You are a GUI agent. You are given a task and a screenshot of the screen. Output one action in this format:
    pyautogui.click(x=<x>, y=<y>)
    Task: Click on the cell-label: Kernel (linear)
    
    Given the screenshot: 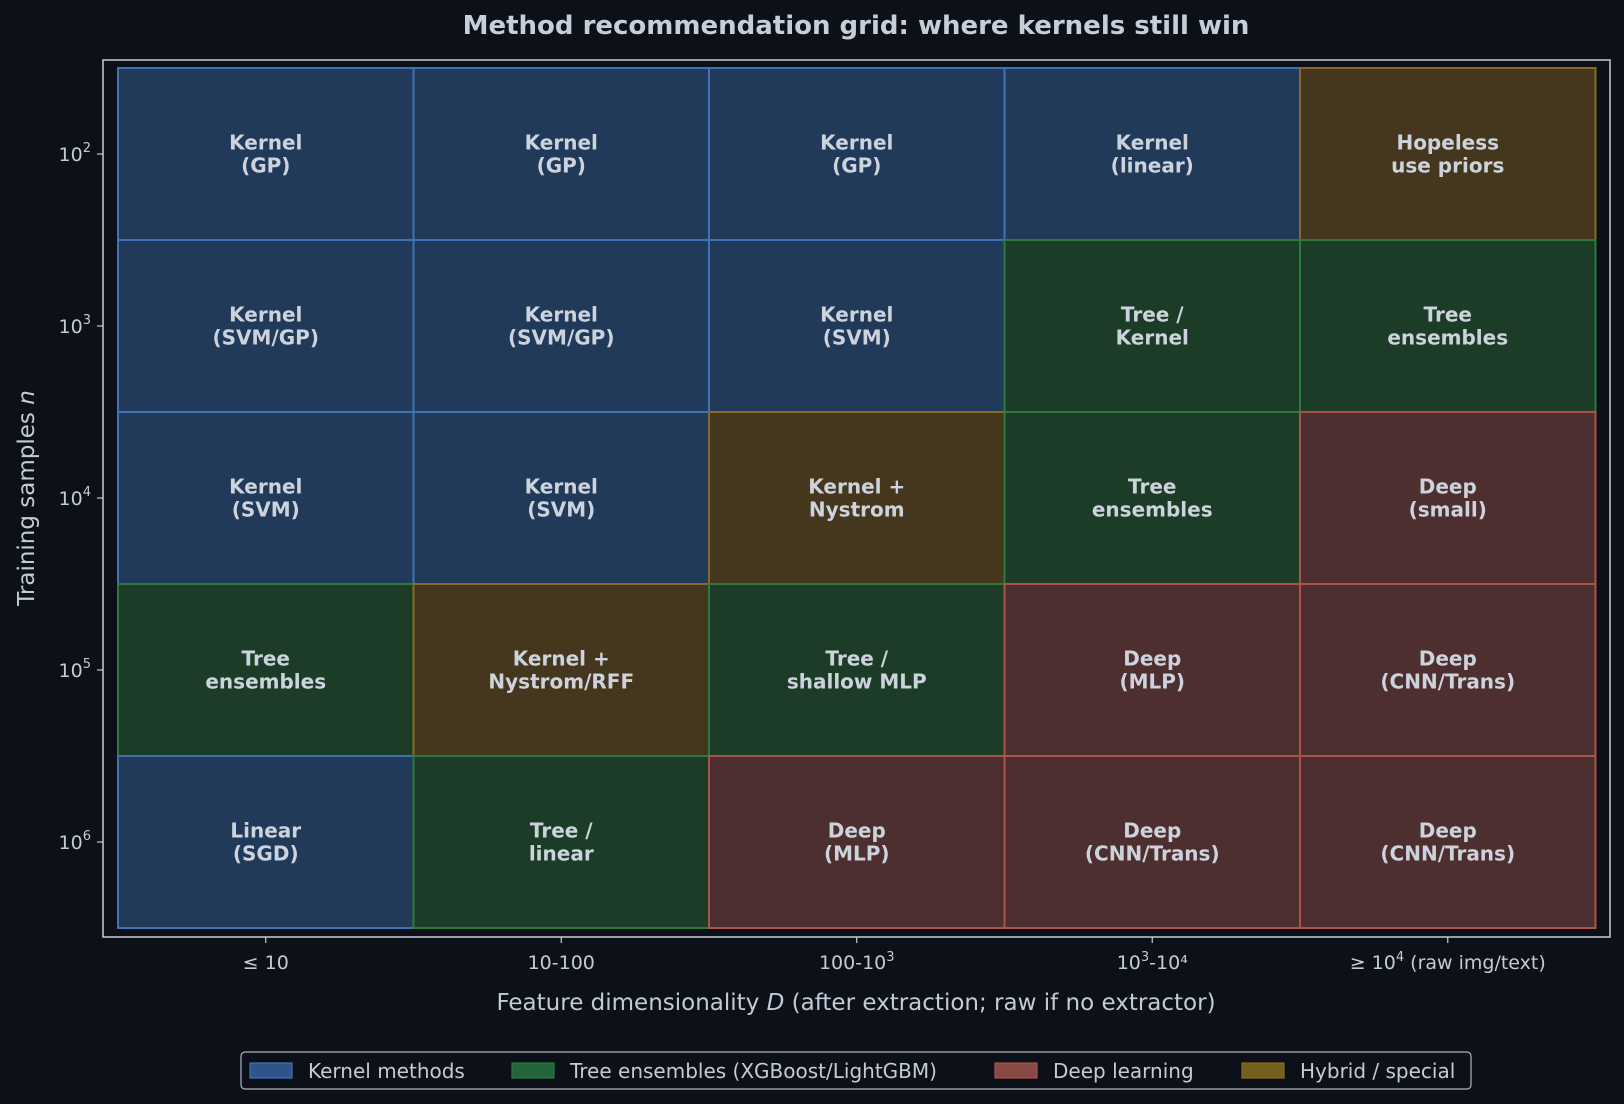 What is the action you would take?
    pyautogui.click(x=1152, y=154)
    